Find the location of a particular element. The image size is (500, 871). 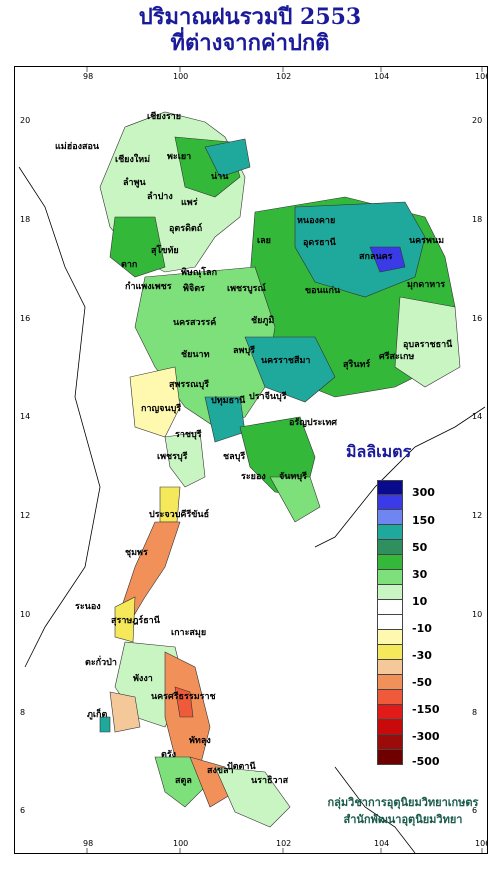

tick-x-top-3: 104 is located at coordinates (381, 76).